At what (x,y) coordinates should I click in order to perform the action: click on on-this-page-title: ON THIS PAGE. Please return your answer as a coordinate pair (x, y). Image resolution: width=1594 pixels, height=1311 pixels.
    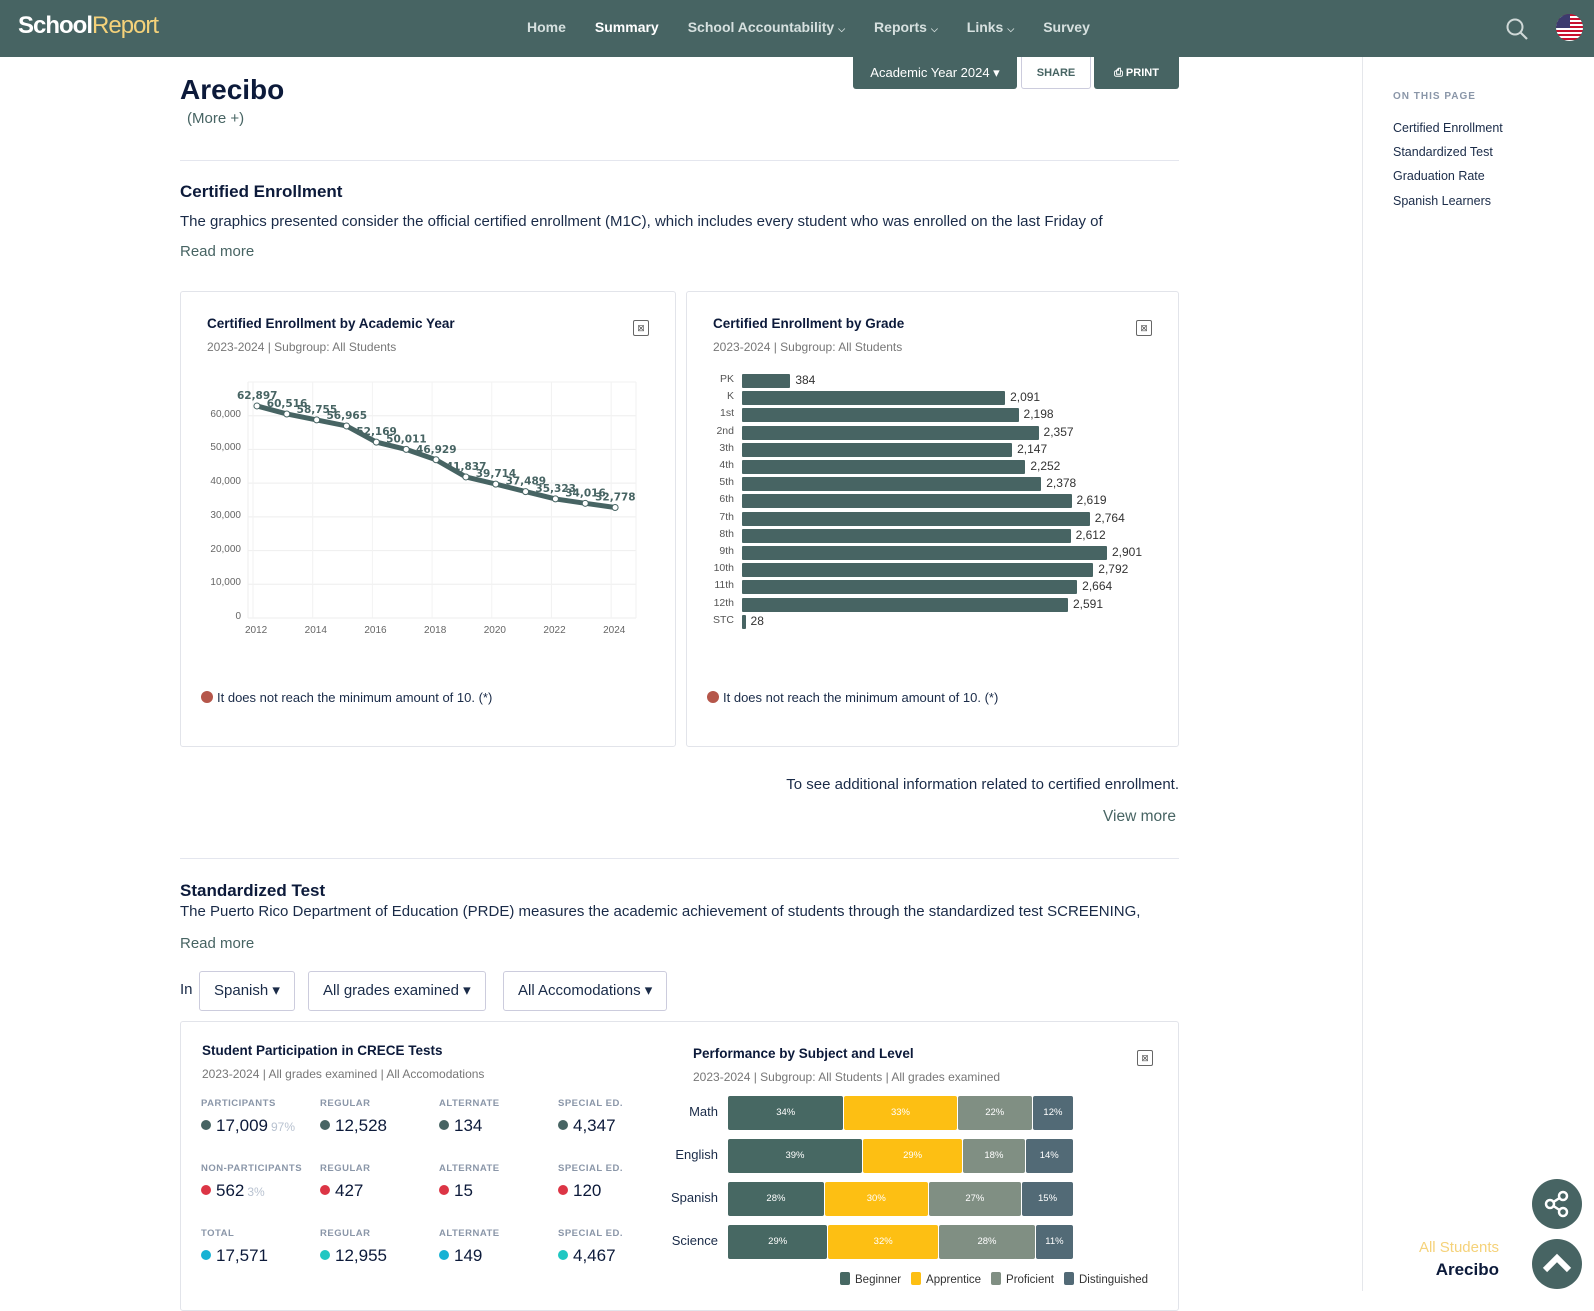
    Looking at the image, I should click on (1434, 96).